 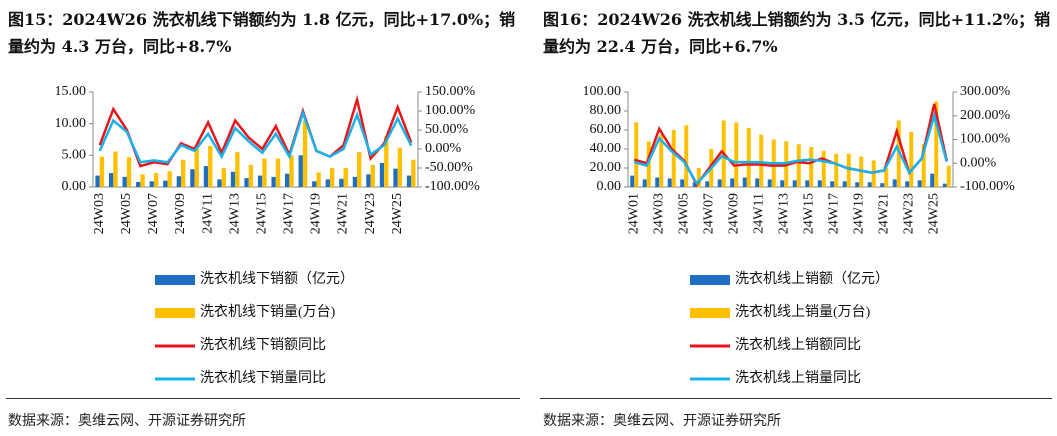 What do you see at coordinates (633, 213) in the screenshot?
I see `x-tick-label: 24W01` at bounding box center [633, 213].